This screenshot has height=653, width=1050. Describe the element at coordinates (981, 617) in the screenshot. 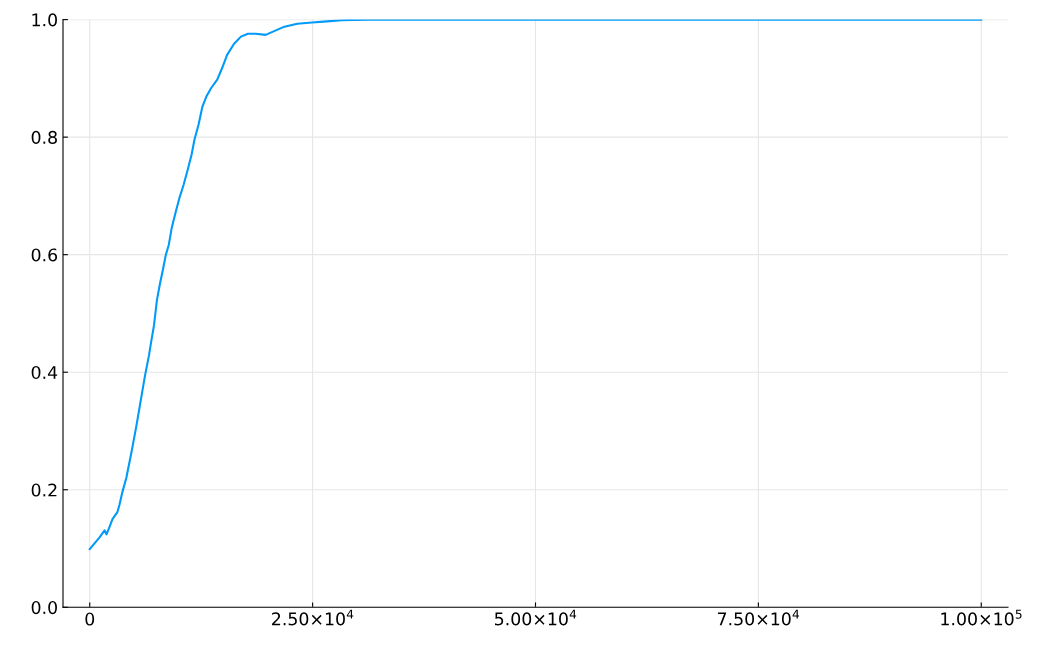

I see `x-tick-label: 1.00×10$^{5}$` at that location.